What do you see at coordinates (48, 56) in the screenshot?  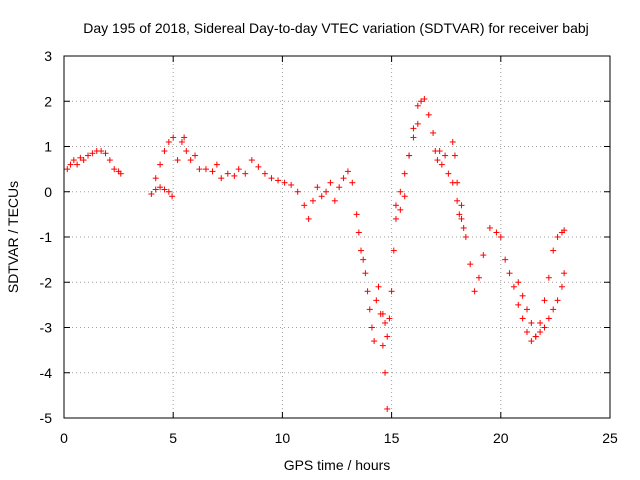 I see `y-tick-label: 3` at bounding box center [48, 56].